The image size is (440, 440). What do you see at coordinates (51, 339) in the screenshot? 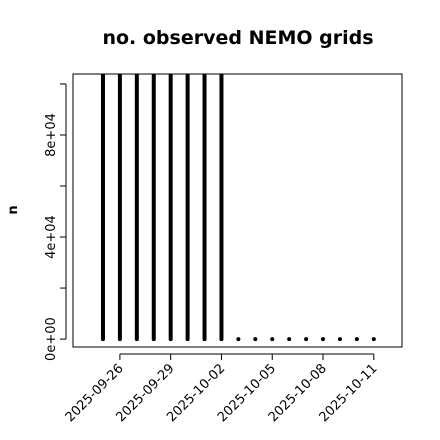
I see `y-tick-label: 0e+00` at bounding box center [51, 339].